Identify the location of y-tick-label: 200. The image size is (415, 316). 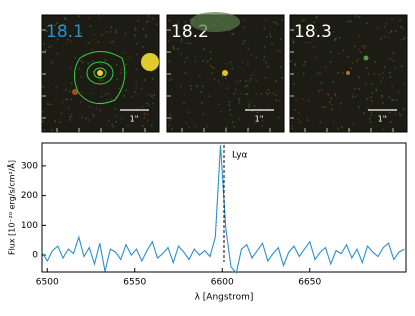
(29, 196).